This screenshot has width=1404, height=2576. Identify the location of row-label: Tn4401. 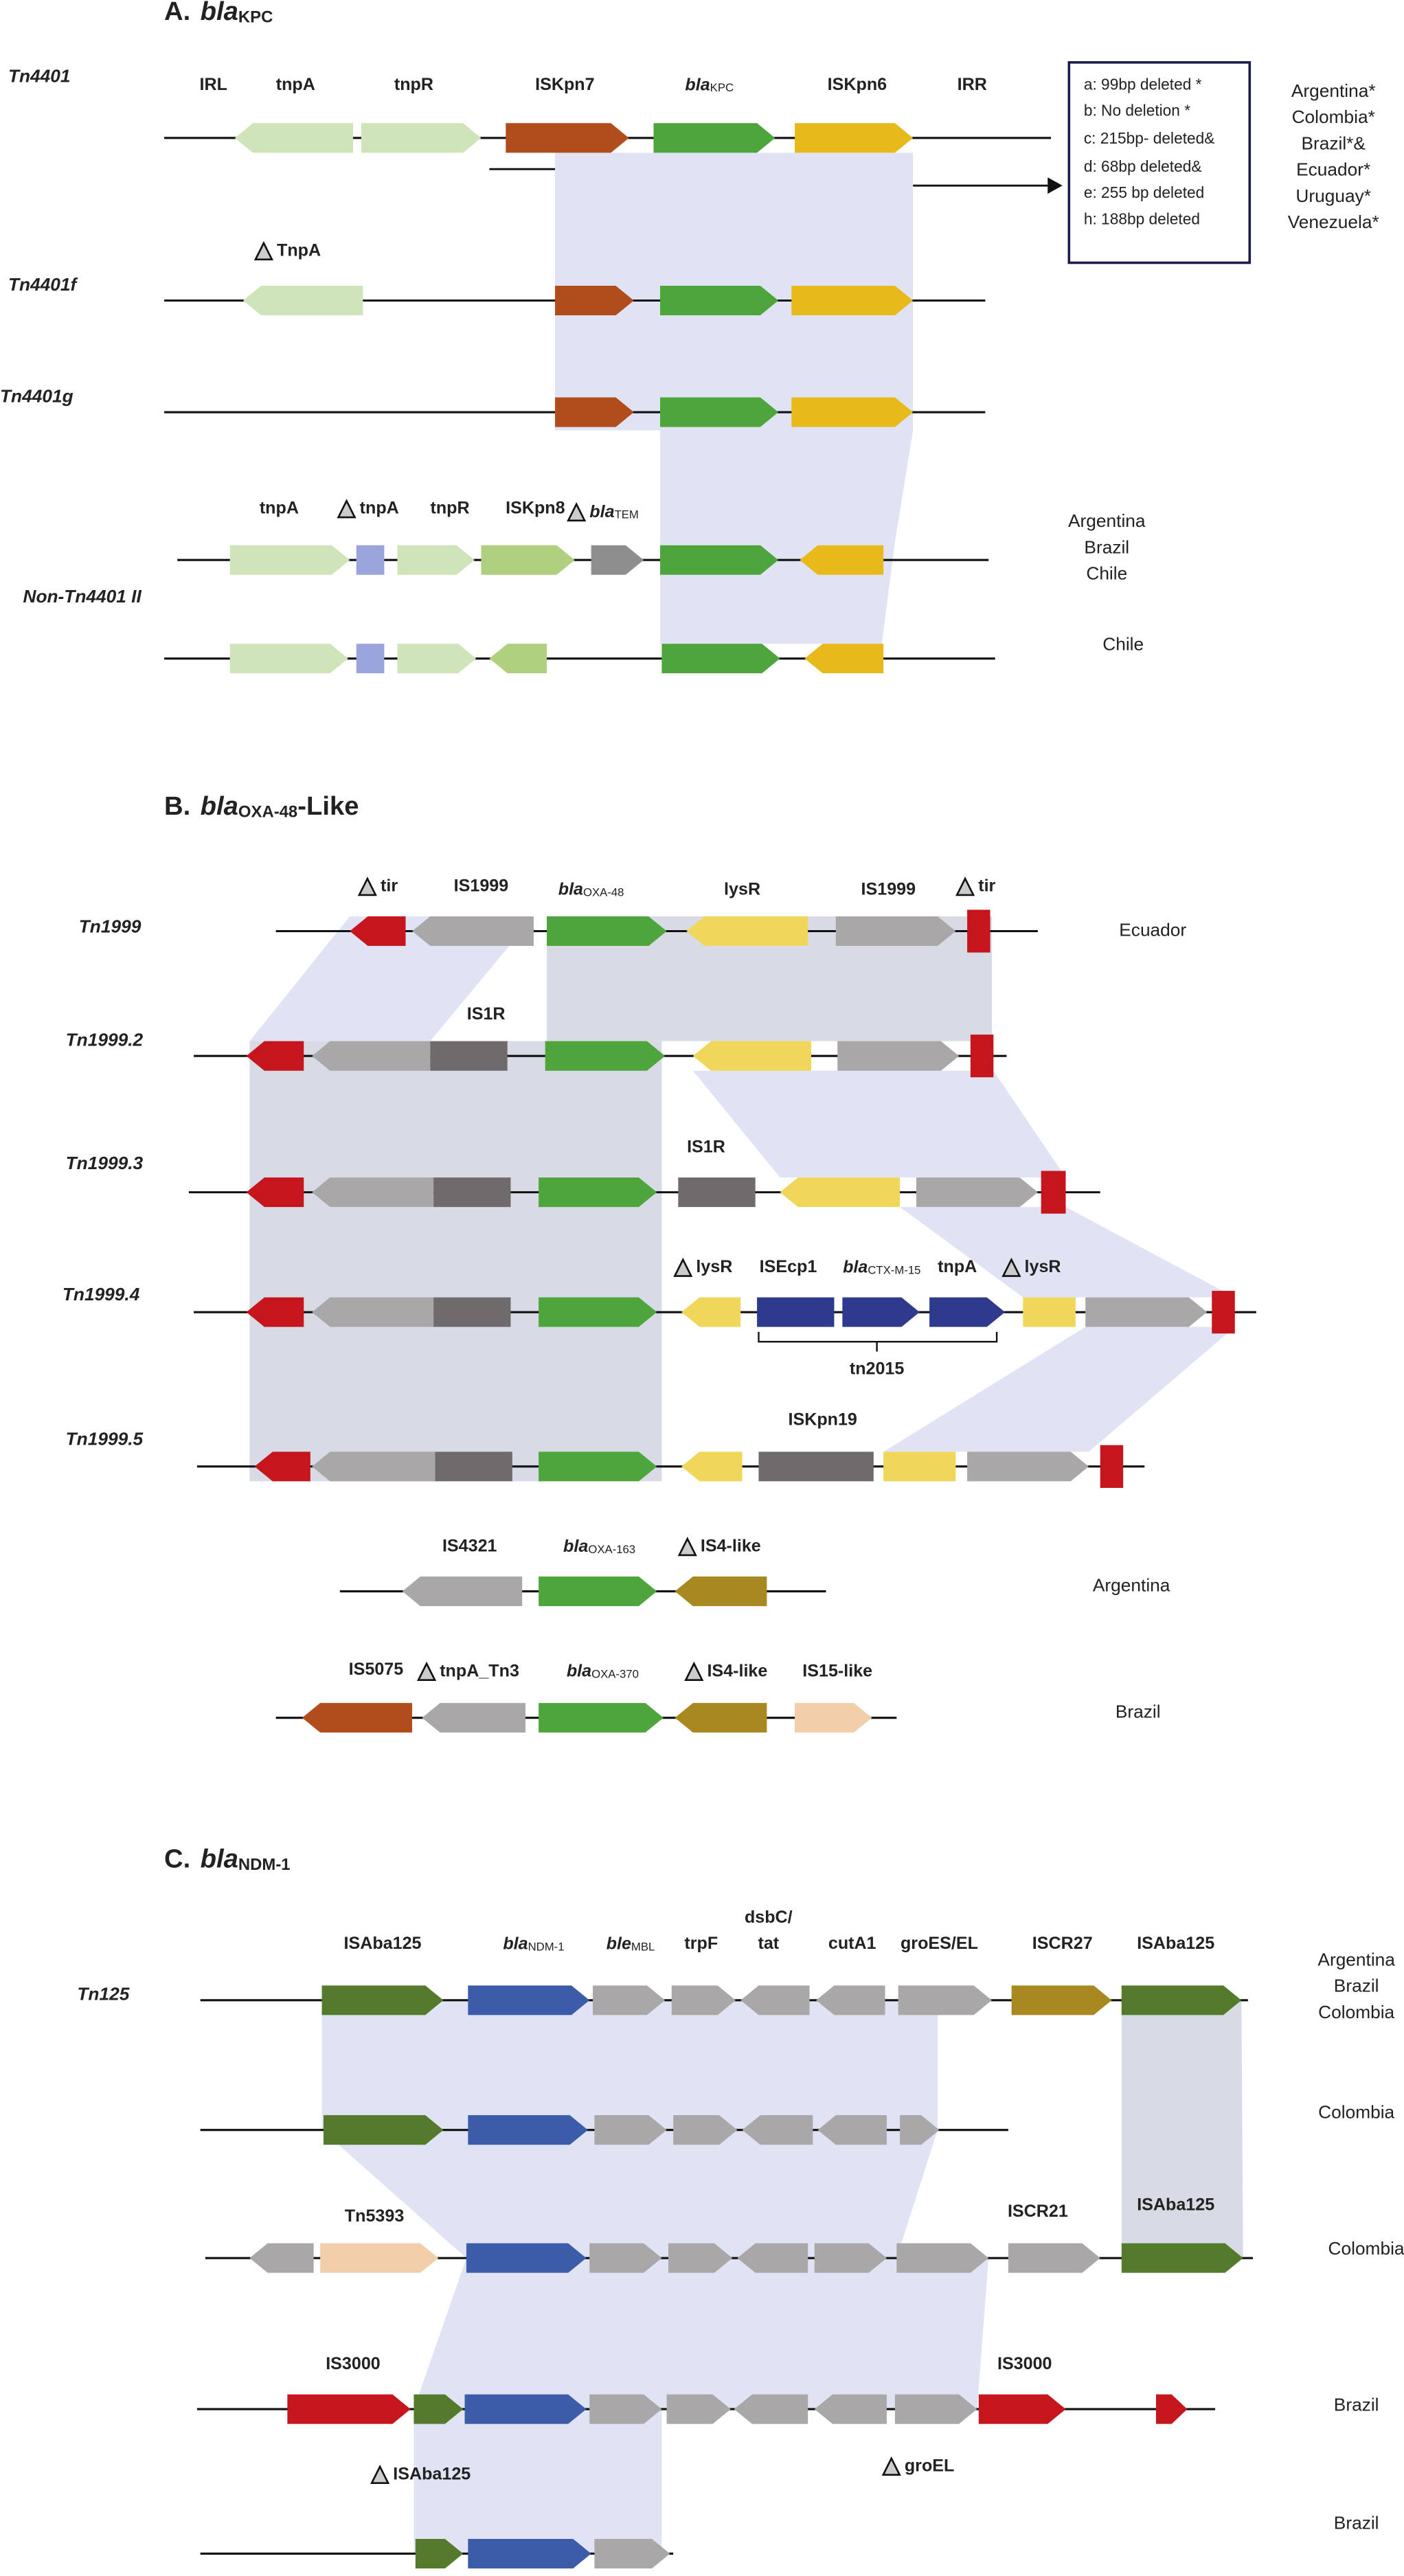
(39, 75).